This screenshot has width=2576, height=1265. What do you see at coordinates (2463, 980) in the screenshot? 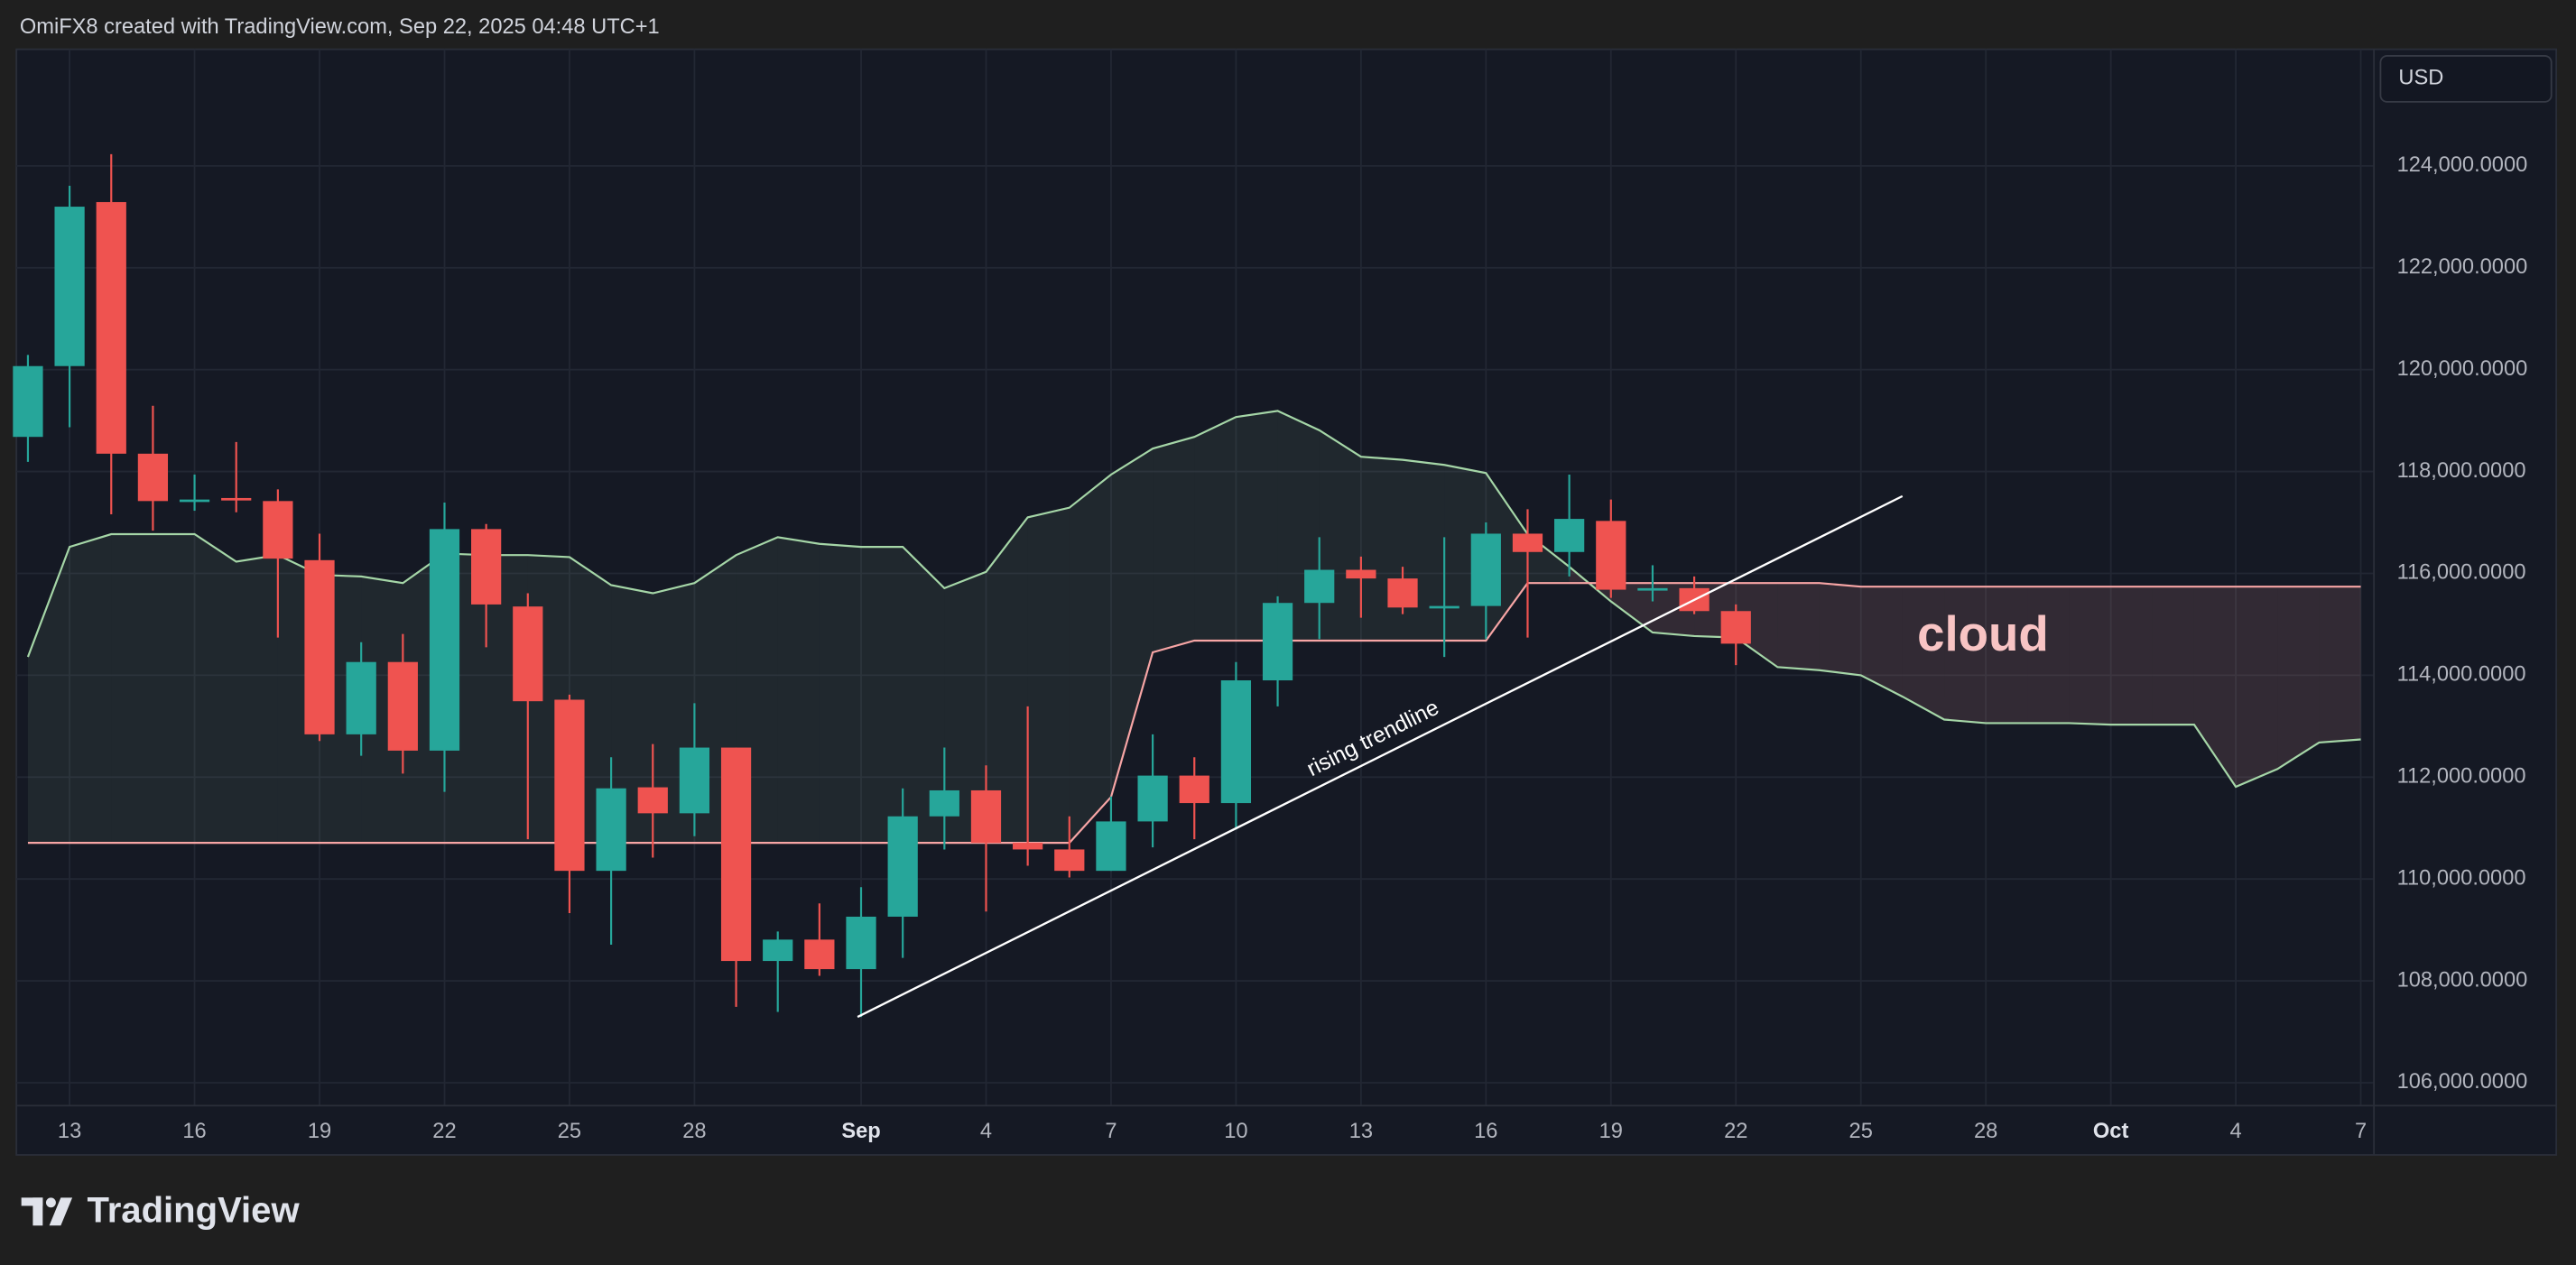
I see `y-tick-label: 108,000.0000` at bounding box center [2463, 980].